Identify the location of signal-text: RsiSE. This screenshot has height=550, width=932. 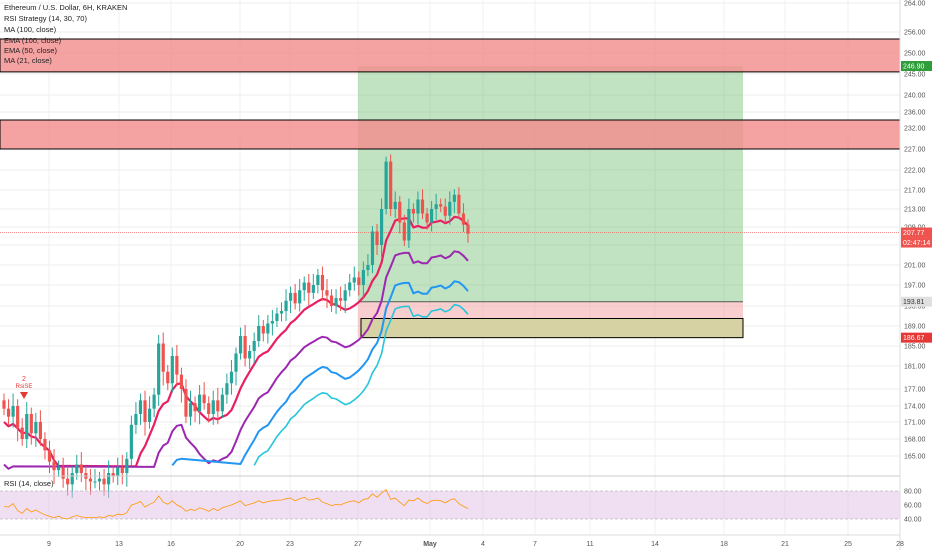
(24, 387).